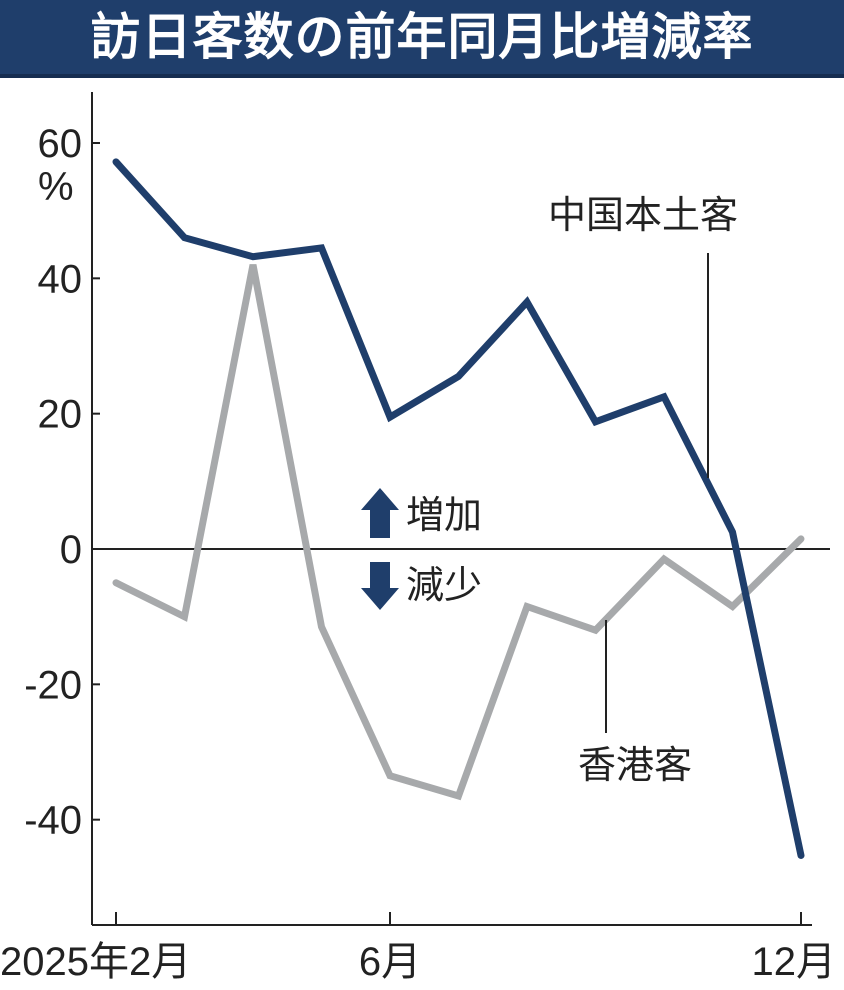 The height and width of the screenshot is (990, 844). Describe the element at coordinates (71, 550) in the screenshot. I see `y-tick-label: 0` at that location.